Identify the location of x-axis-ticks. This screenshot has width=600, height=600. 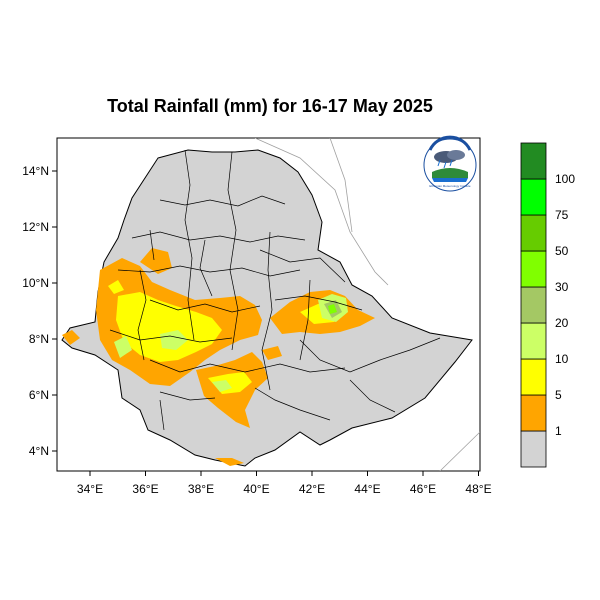
(284, 473).